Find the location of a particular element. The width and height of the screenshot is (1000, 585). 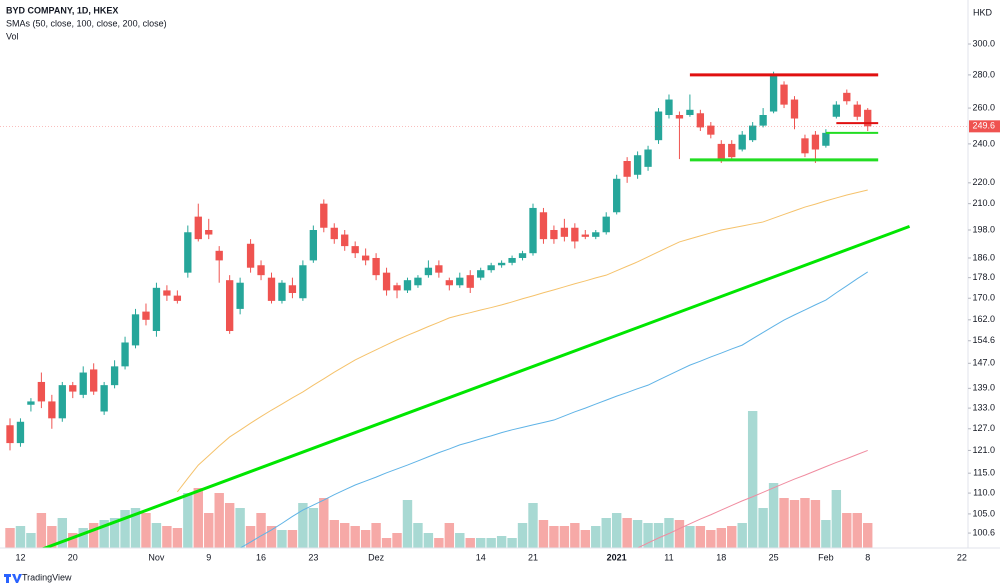

chart-title: BYD COMPANY, 1D, HKEX is located at coordinates (62, 10).